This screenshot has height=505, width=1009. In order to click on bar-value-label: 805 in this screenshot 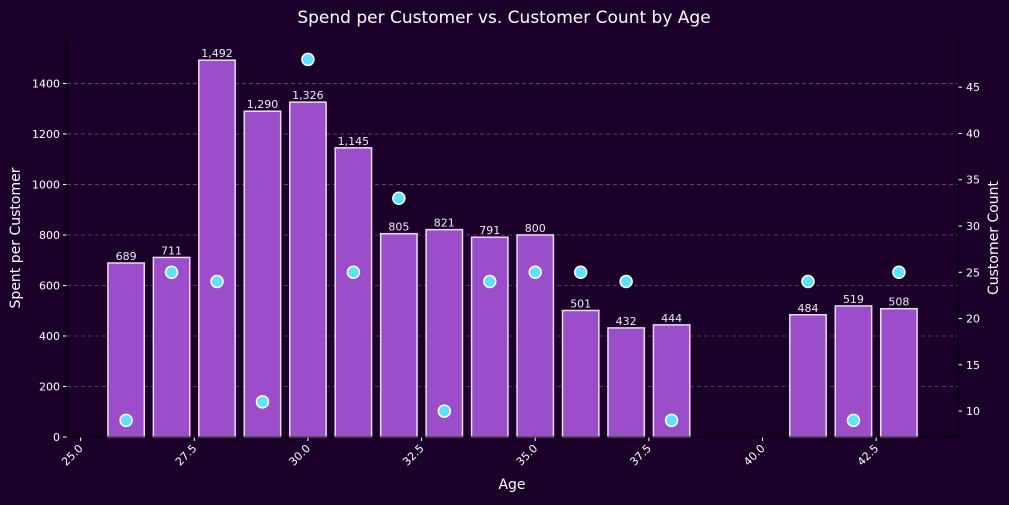, I will do `click(398, 227)`.